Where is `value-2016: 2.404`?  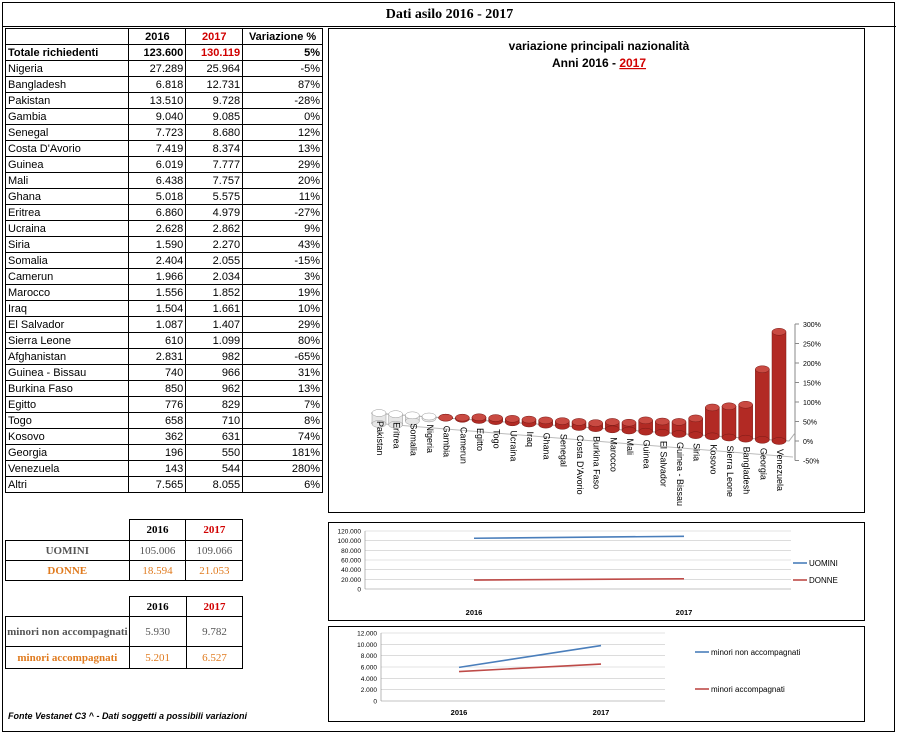 value-2016: 2.404 is located at coordinates (157, 260).